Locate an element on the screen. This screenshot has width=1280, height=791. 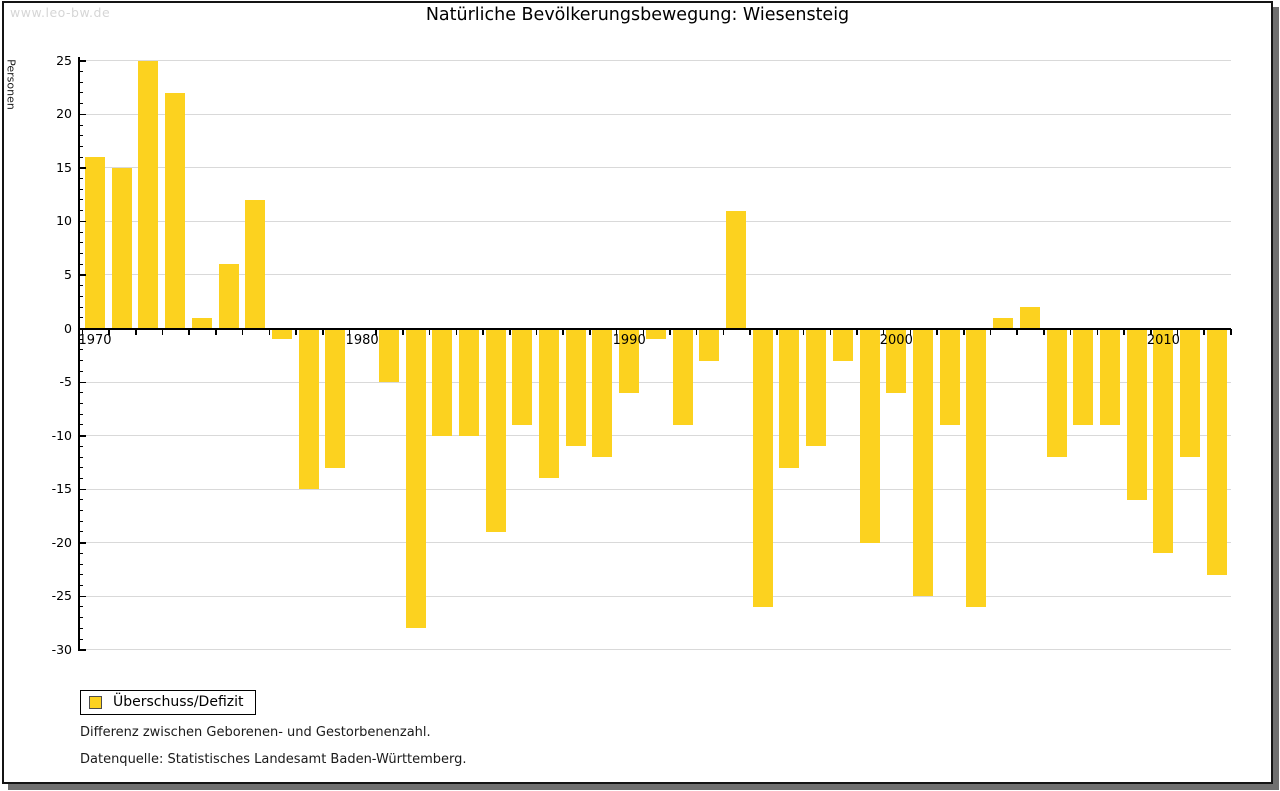
bar-2010 is located at coordinates (1163, 441).